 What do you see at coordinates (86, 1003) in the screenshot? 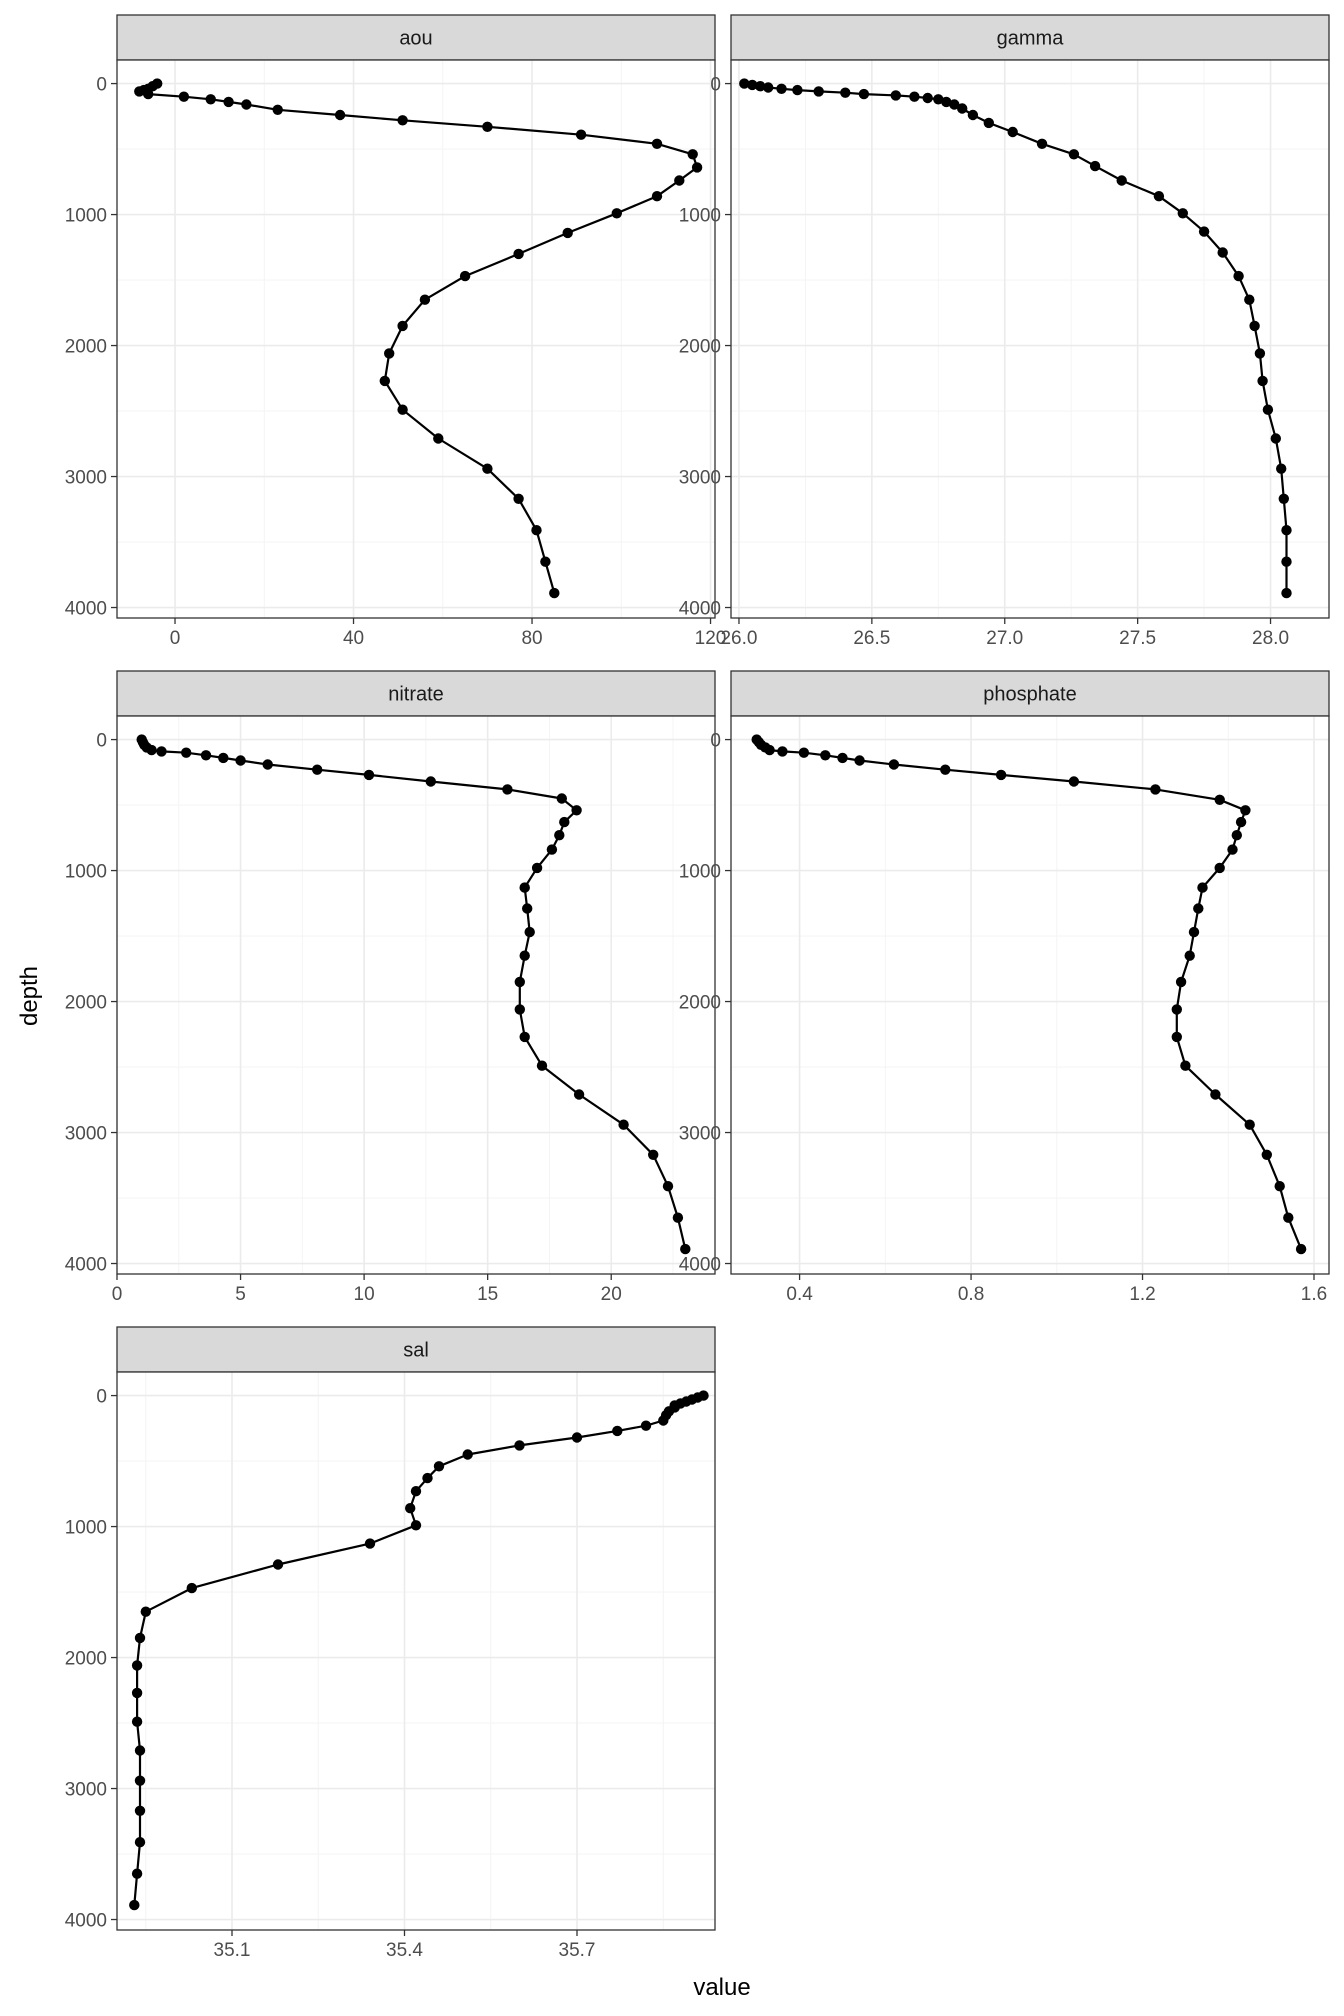
I see `y-tick-label-nitrate: 2000` at bounding box center [86, 1003].